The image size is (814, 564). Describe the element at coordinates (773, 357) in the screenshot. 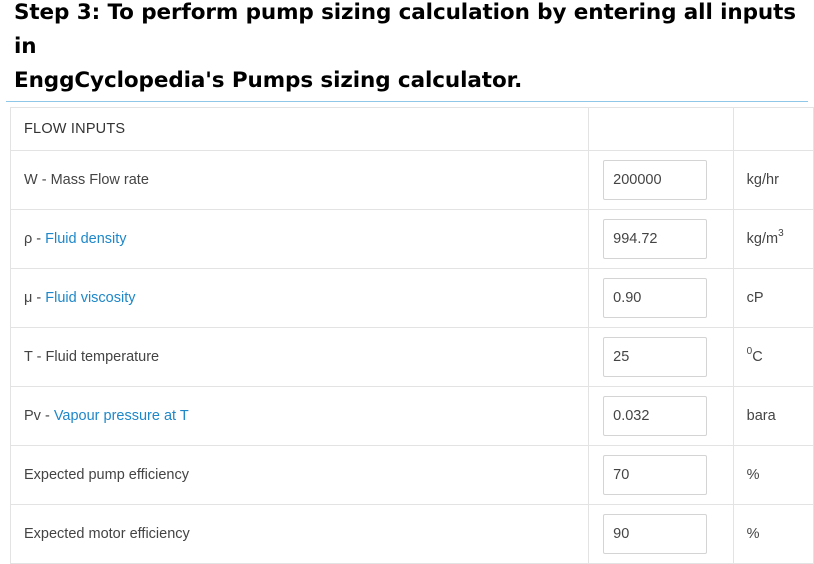

I see `unit-cell: 0C` at that location.